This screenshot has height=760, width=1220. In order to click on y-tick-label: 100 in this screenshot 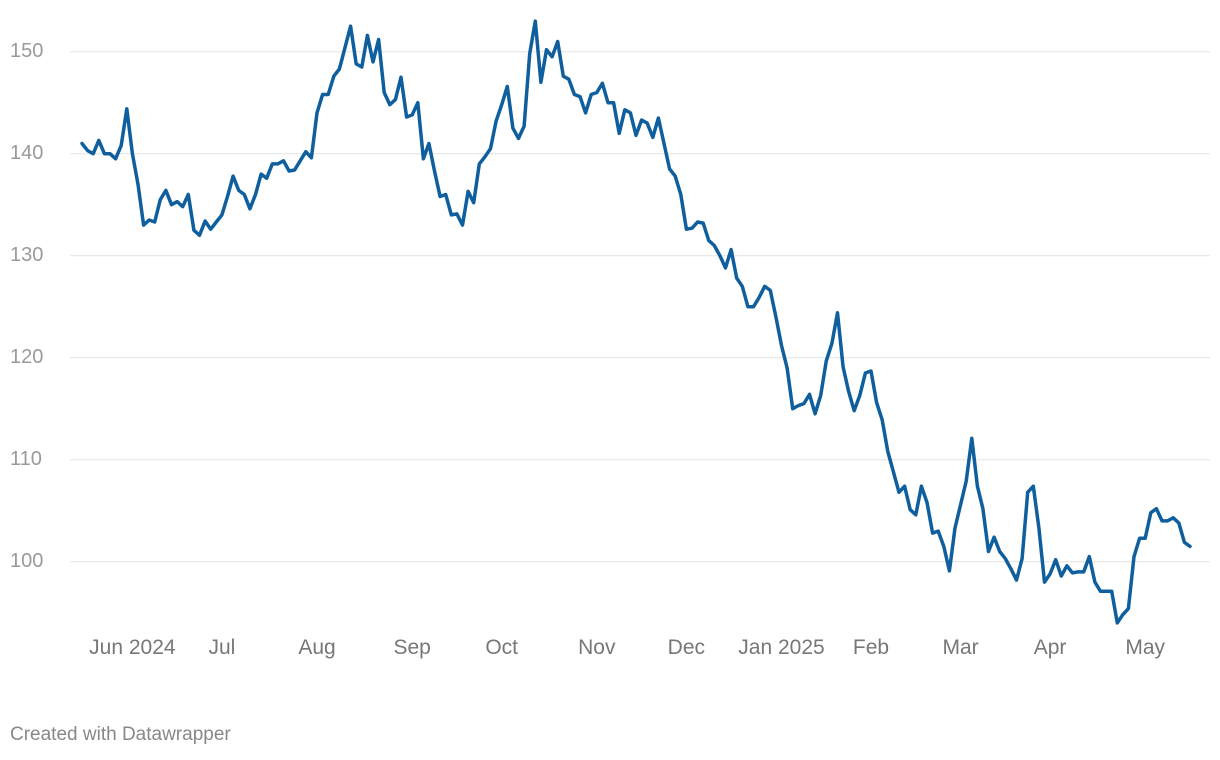, I will do `click(26, 561)`.